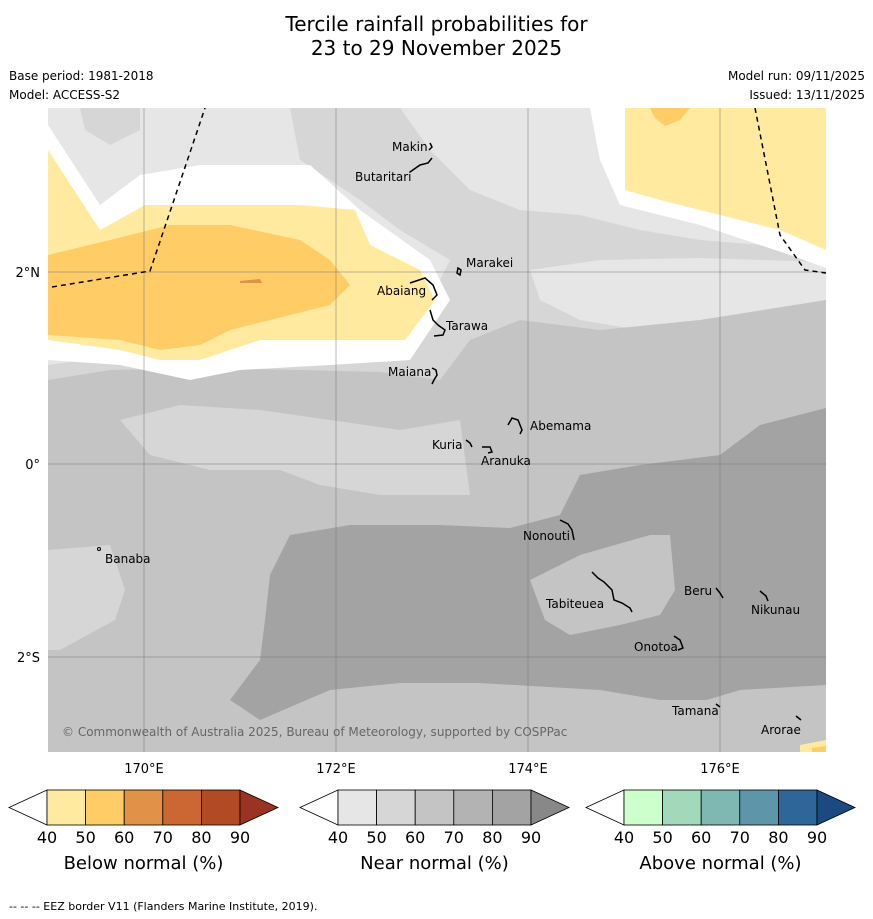 The height and width of the screenshot is (919, 873). I want to click on region-near-70c, so click(733, 726).